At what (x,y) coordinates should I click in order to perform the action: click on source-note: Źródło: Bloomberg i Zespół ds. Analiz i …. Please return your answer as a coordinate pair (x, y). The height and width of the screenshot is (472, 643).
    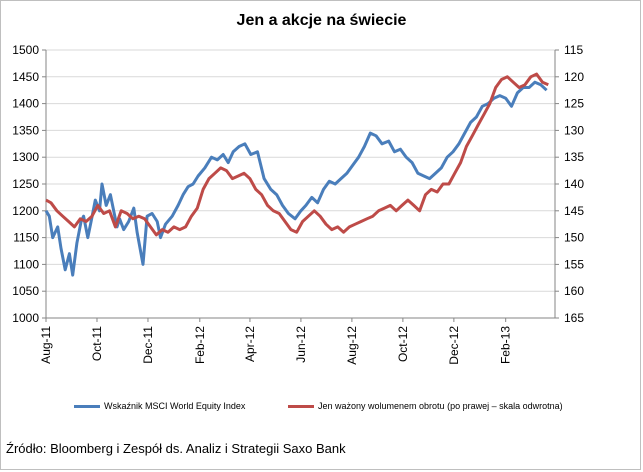
    Looking at the image, I should click on (176, 448).